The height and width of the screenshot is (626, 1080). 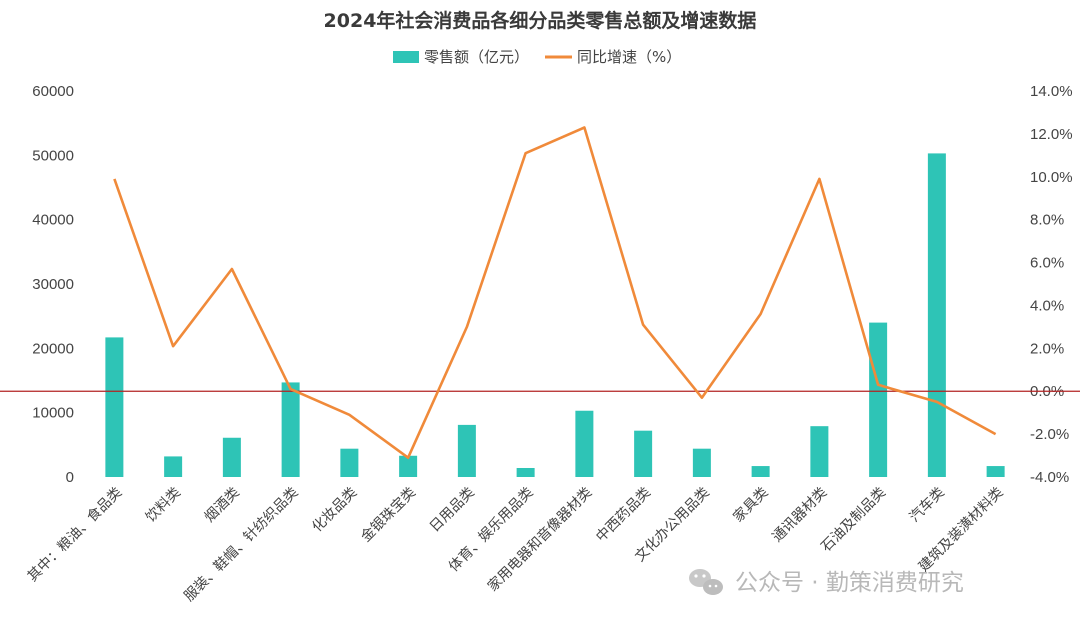 I want to click on y-right-tick-label: 2.0%, so click(x=1047, y=348).